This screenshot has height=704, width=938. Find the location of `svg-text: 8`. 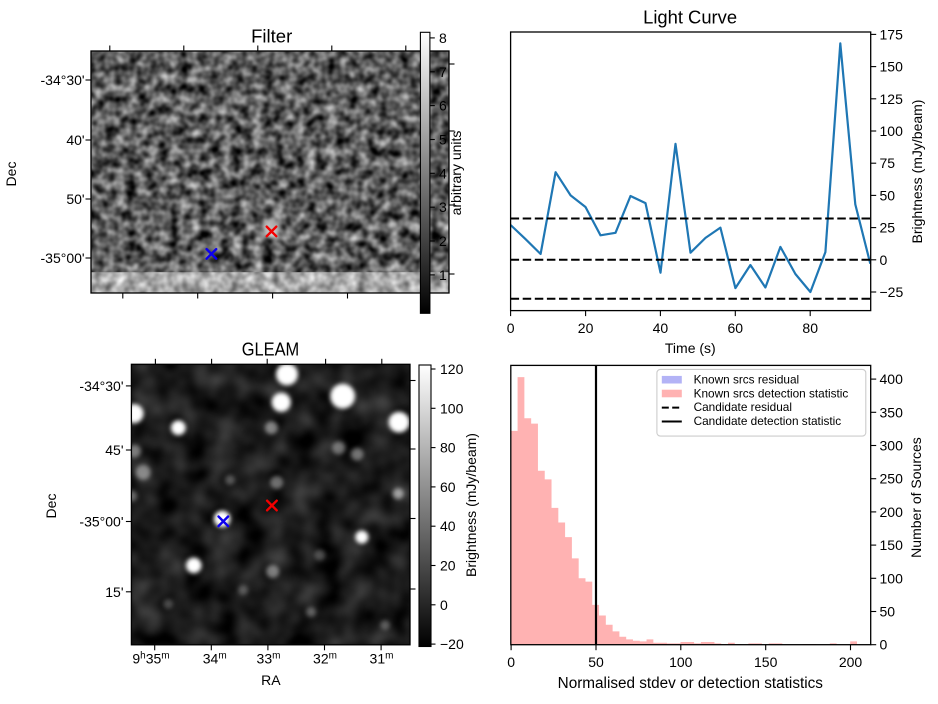

svg-text: 8 is located at coordinates (443, 38).